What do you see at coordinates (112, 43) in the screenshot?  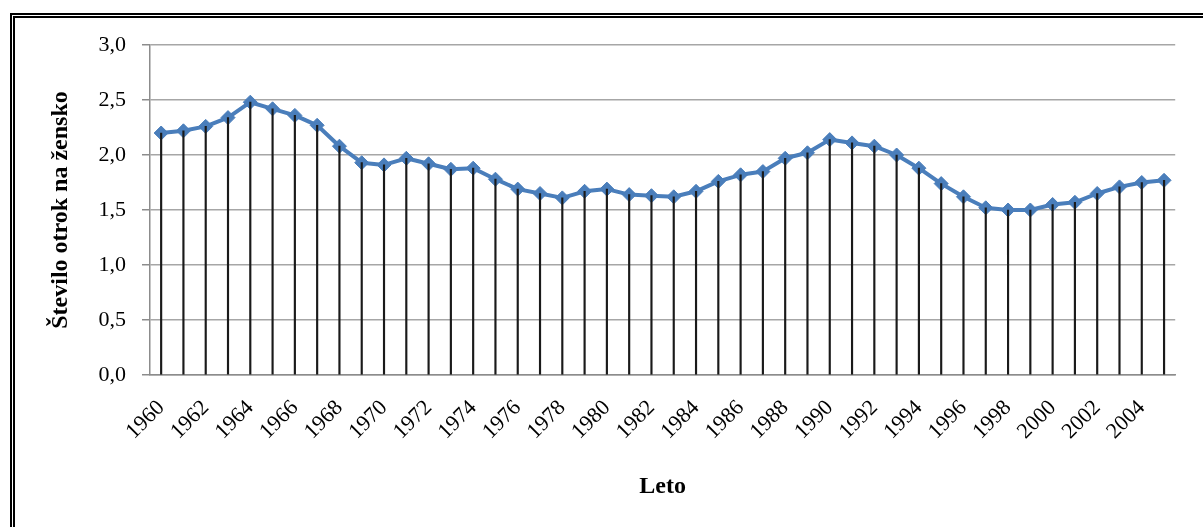 I see `y-tick-label: 3,0` at bounding box center [112, 43].